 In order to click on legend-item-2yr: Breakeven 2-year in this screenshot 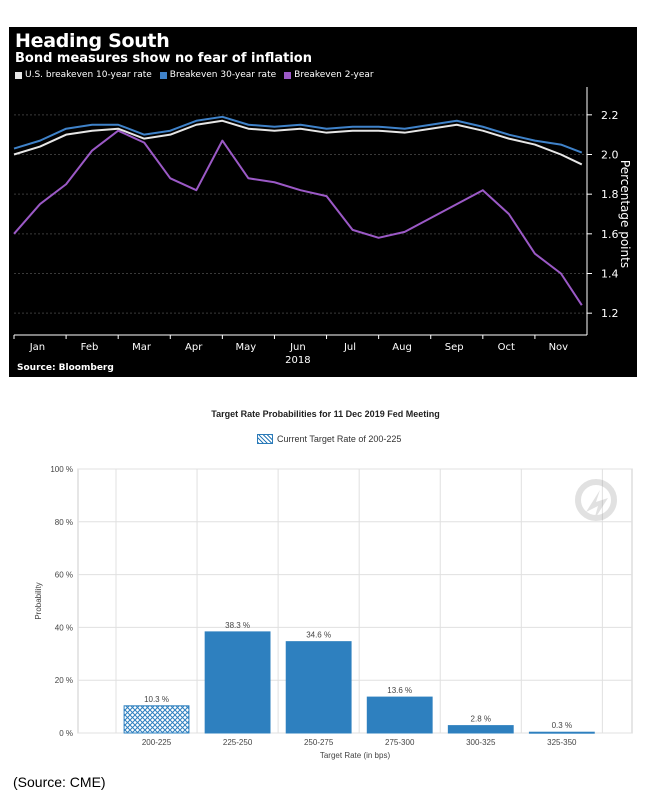, I will do `click(329, 75)`.